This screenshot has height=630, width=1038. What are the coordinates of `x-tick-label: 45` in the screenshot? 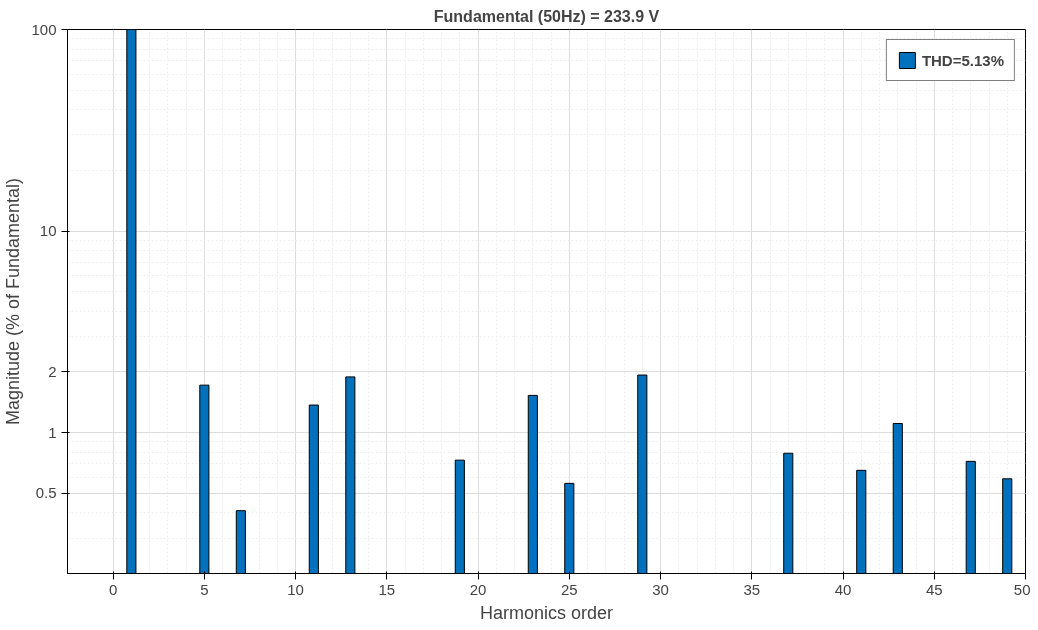 It's located at (934, 589).